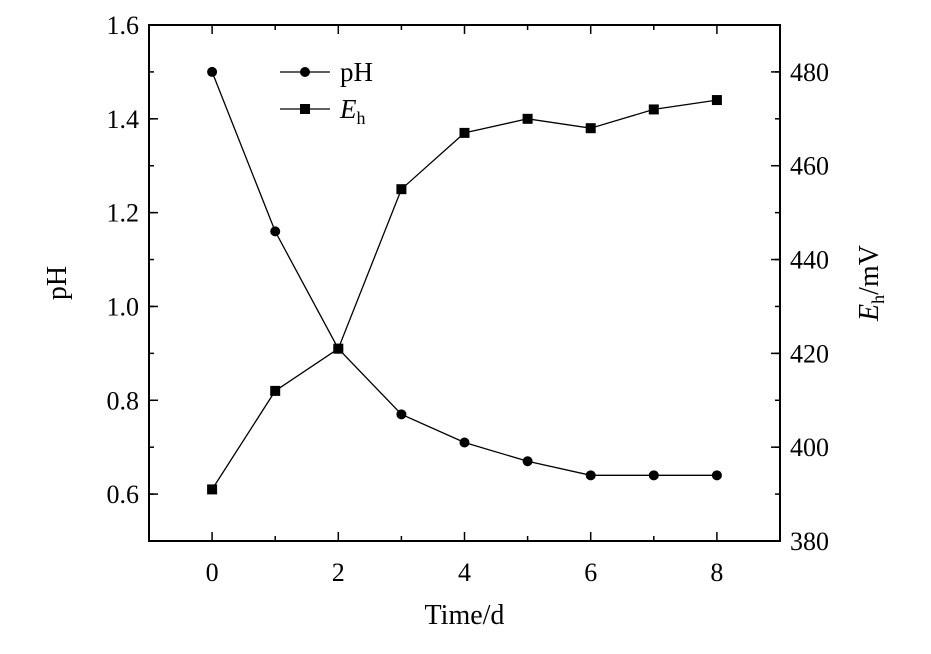 This screenshot has width=931, height=654. What do you see at coordinates (323, 111) in the screenshot?
I see `legend-item-eh: Eh` at bounding box center [323, 111].